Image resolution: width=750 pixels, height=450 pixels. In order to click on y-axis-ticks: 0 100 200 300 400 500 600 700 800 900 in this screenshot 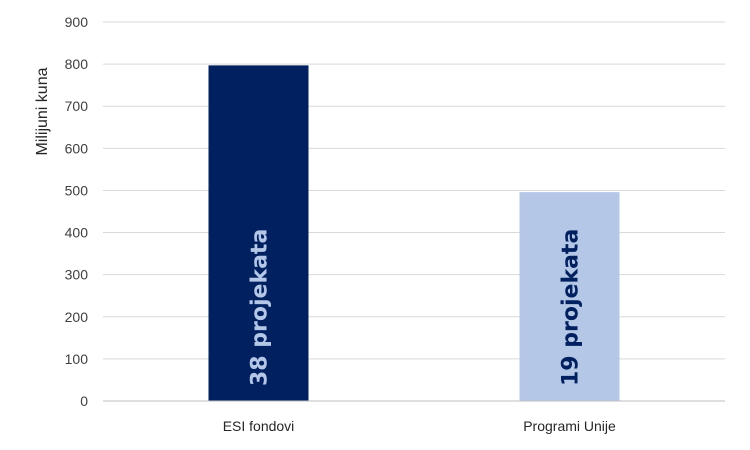, I will do `click(77, 211)`.